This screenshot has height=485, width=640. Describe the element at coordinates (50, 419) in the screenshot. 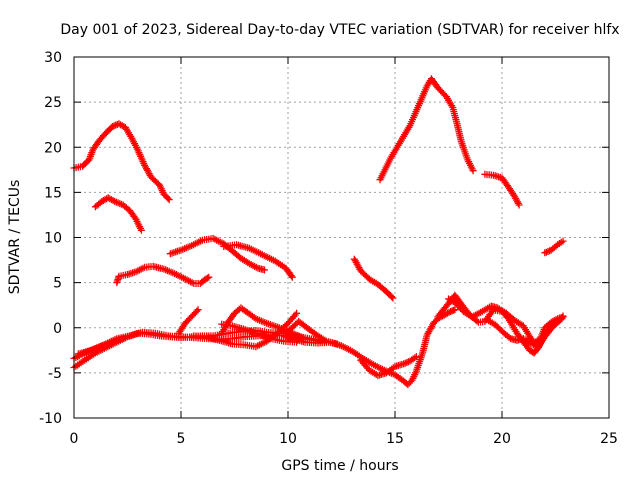

I see `y-tick-label: -10` at that location.